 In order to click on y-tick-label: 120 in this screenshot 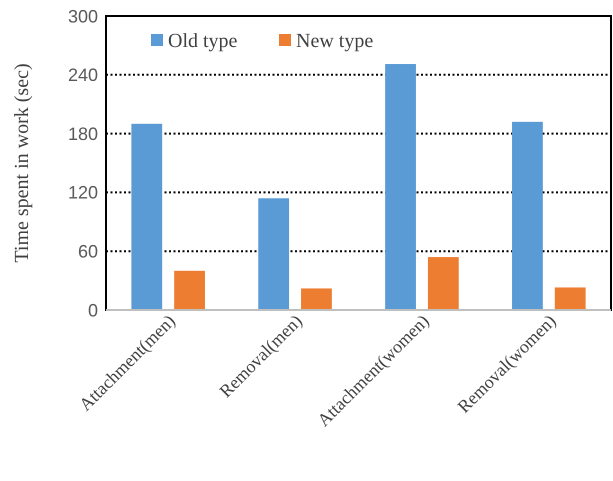, I will do `click(83, 192)`.